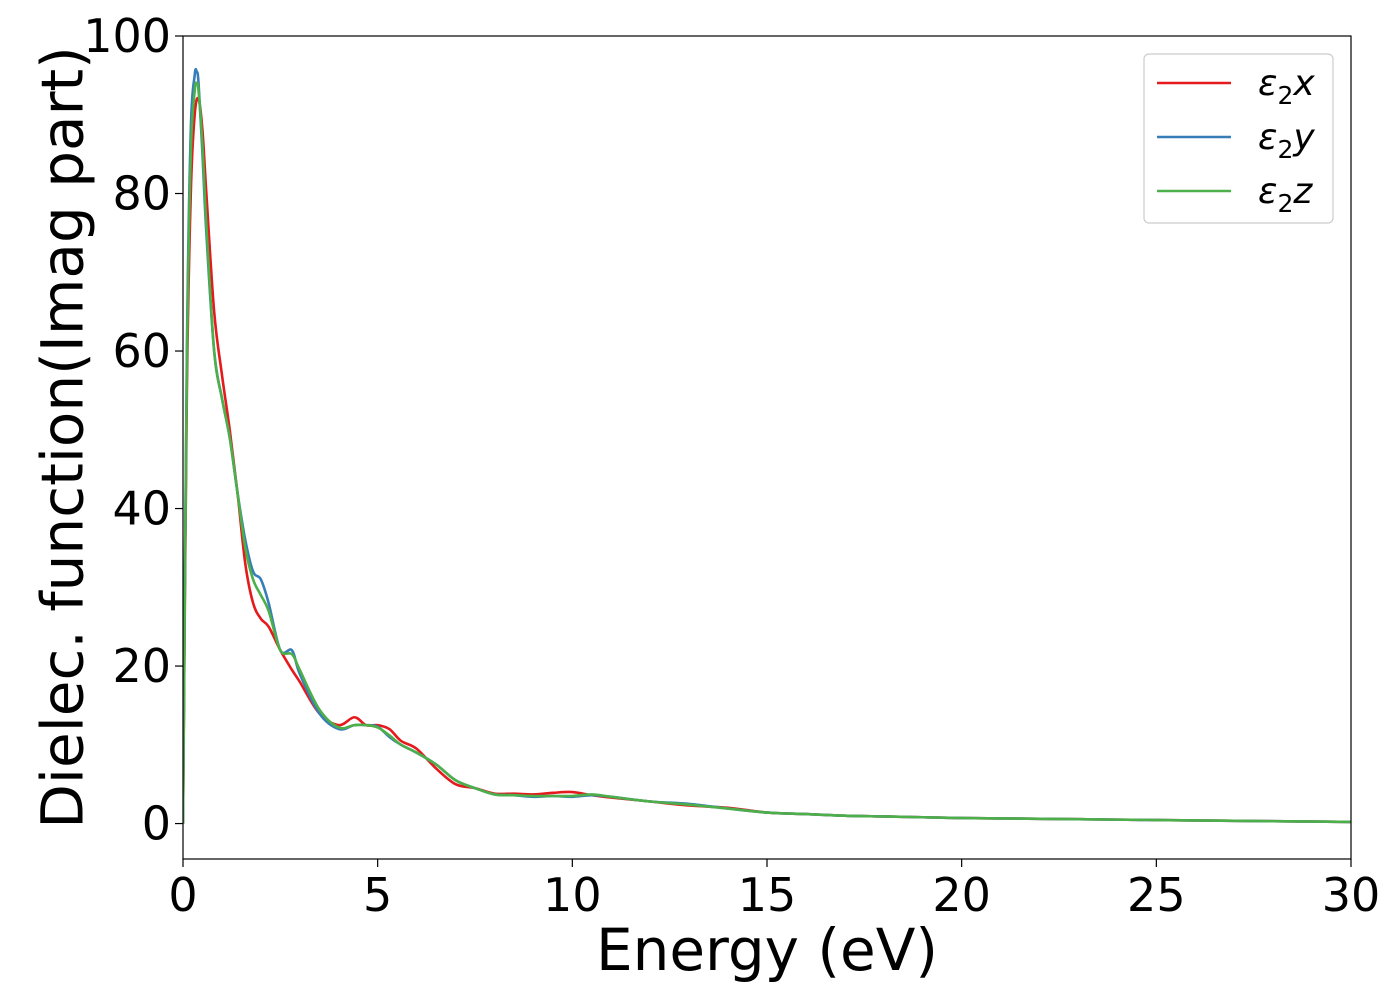  I want to click on y-tick-label: 60, so click(141, 351).